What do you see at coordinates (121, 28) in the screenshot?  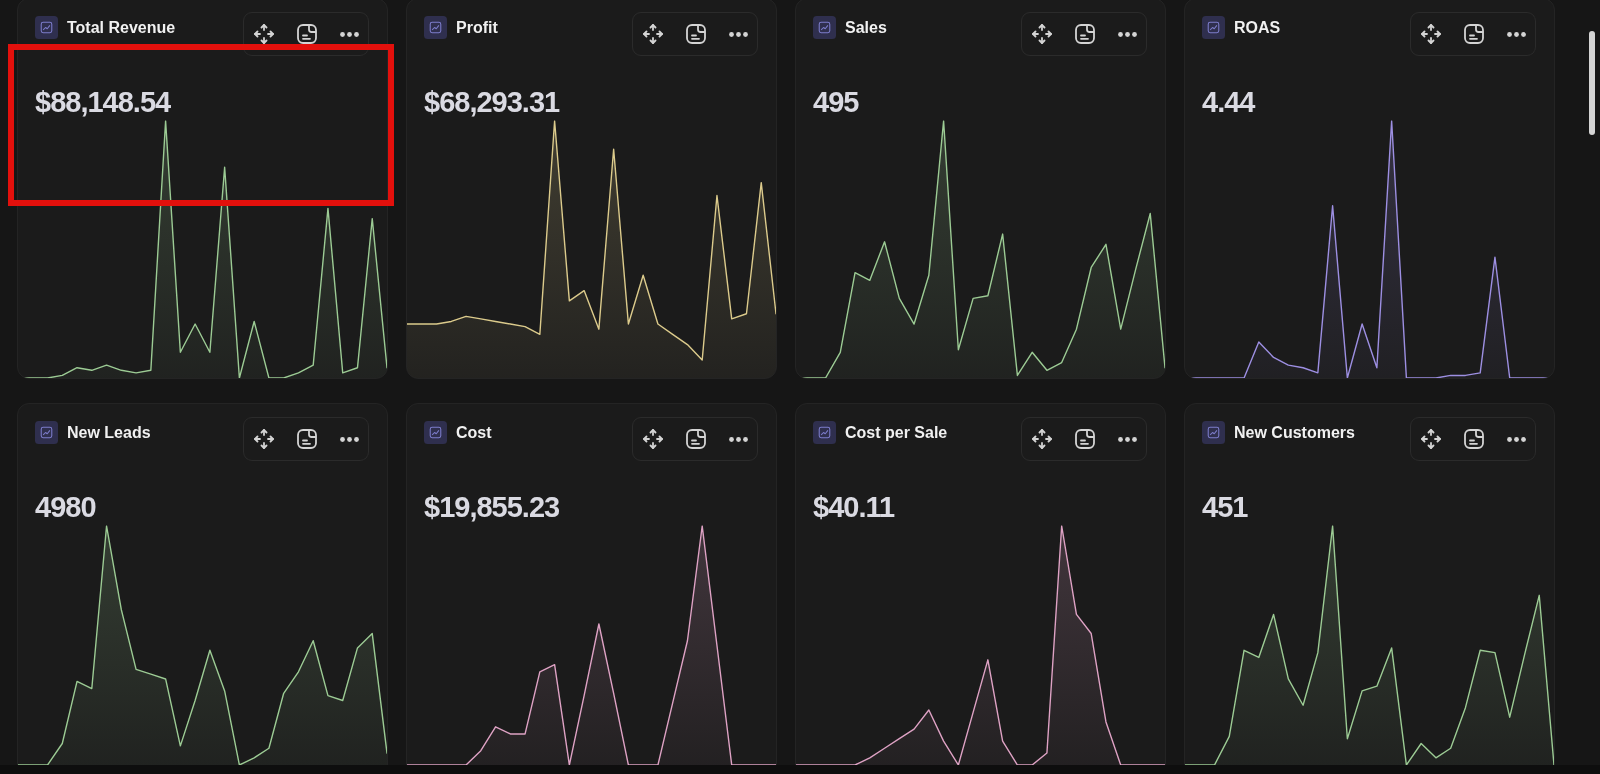 I see `chart-title: Total Revenue` at bounding box center [121, 28].